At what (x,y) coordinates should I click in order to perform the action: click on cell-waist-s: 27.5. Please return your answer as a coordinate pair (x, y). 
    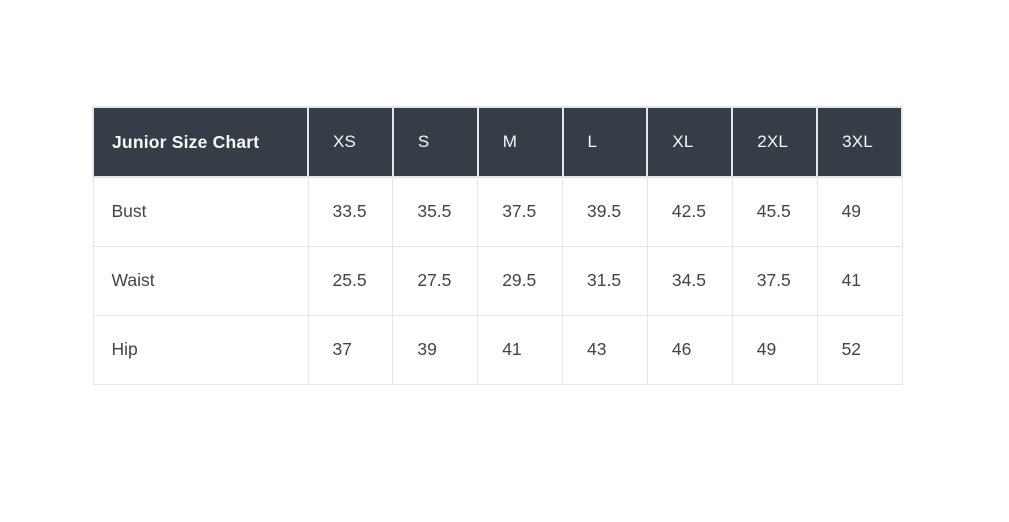
    Looking at the image, I should click on (435, 280).